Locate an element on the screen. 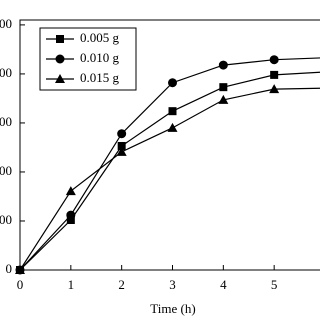 This screenshot has width=320, height=320. y-tick-label: 300 is located at coordinates (6, 121).